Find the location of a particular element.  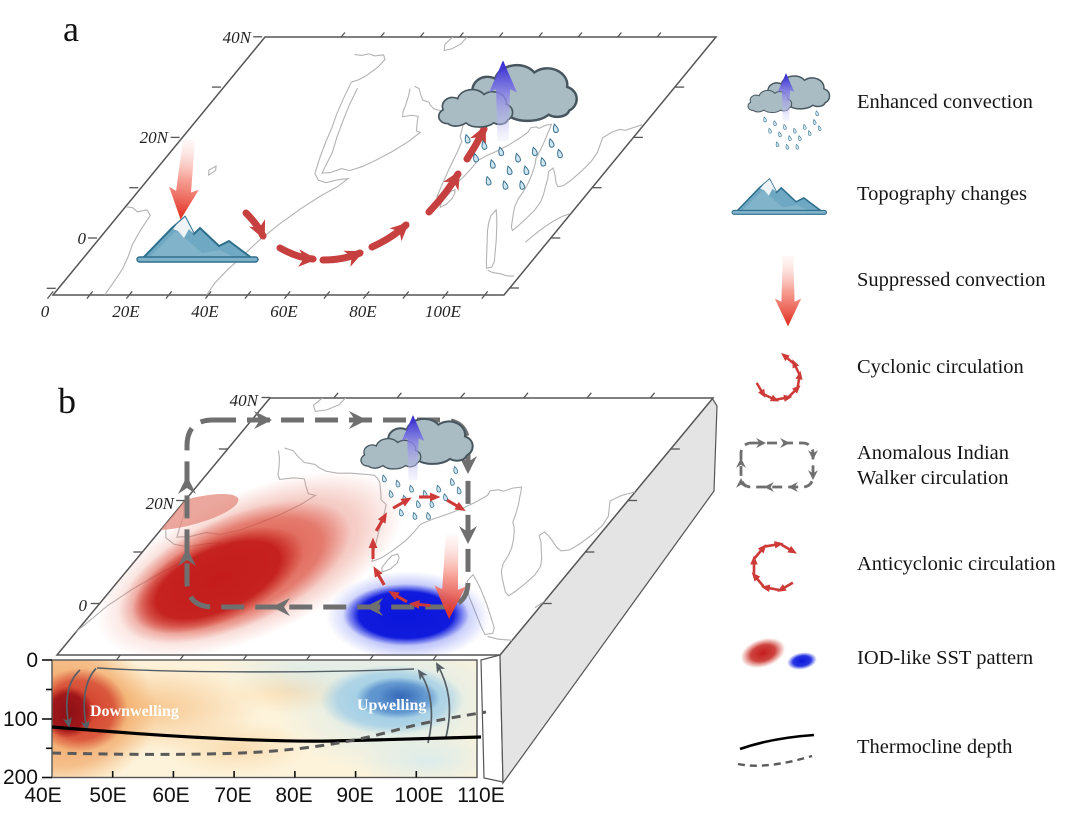

iod-cold-blob is located at coordinates (802, 661).